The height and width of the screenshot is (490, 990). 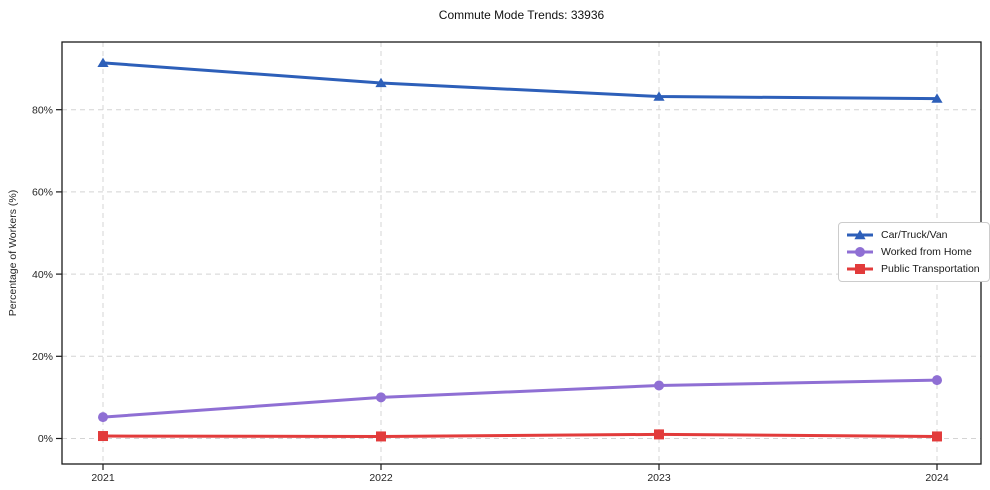 What do you see at coordinates (937, 98) in the screenshot?
I see `marker-car-truck-van-2024` at bounding box center [937, 98].